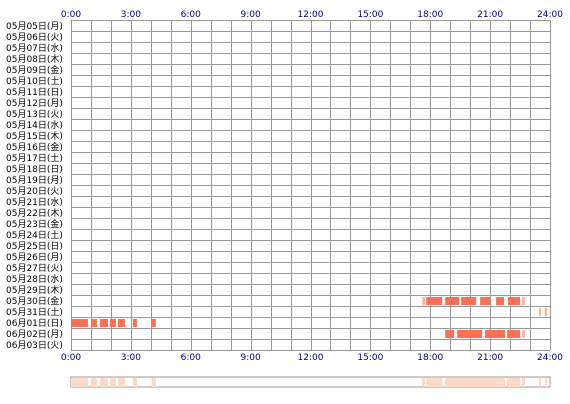 This screenshot has height=404, width=570. I want to click on row-label: 05月26日(月), so click(34, 257).